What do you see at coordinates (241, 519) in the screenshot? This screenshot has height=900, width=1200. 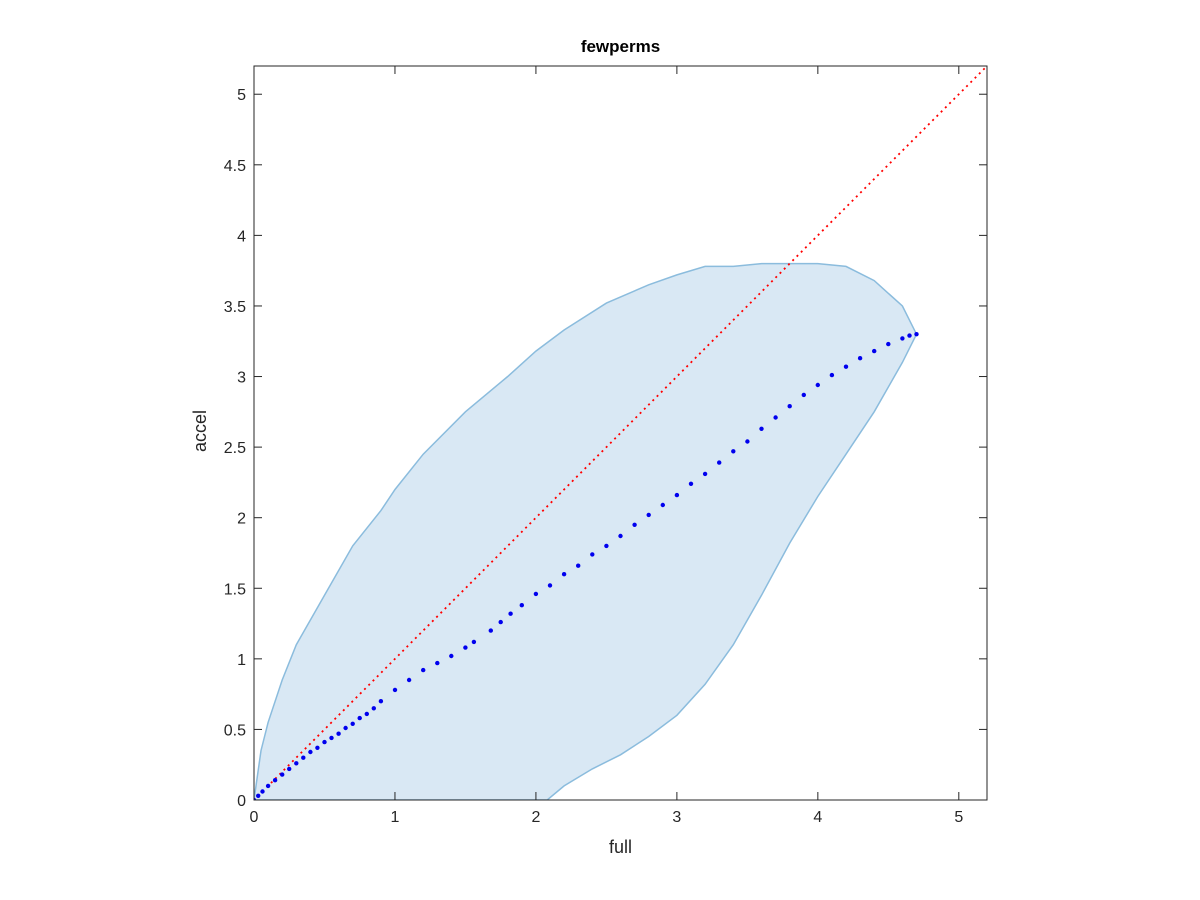 I see `y-tick-label: 2` at bounding box center [241, 519].